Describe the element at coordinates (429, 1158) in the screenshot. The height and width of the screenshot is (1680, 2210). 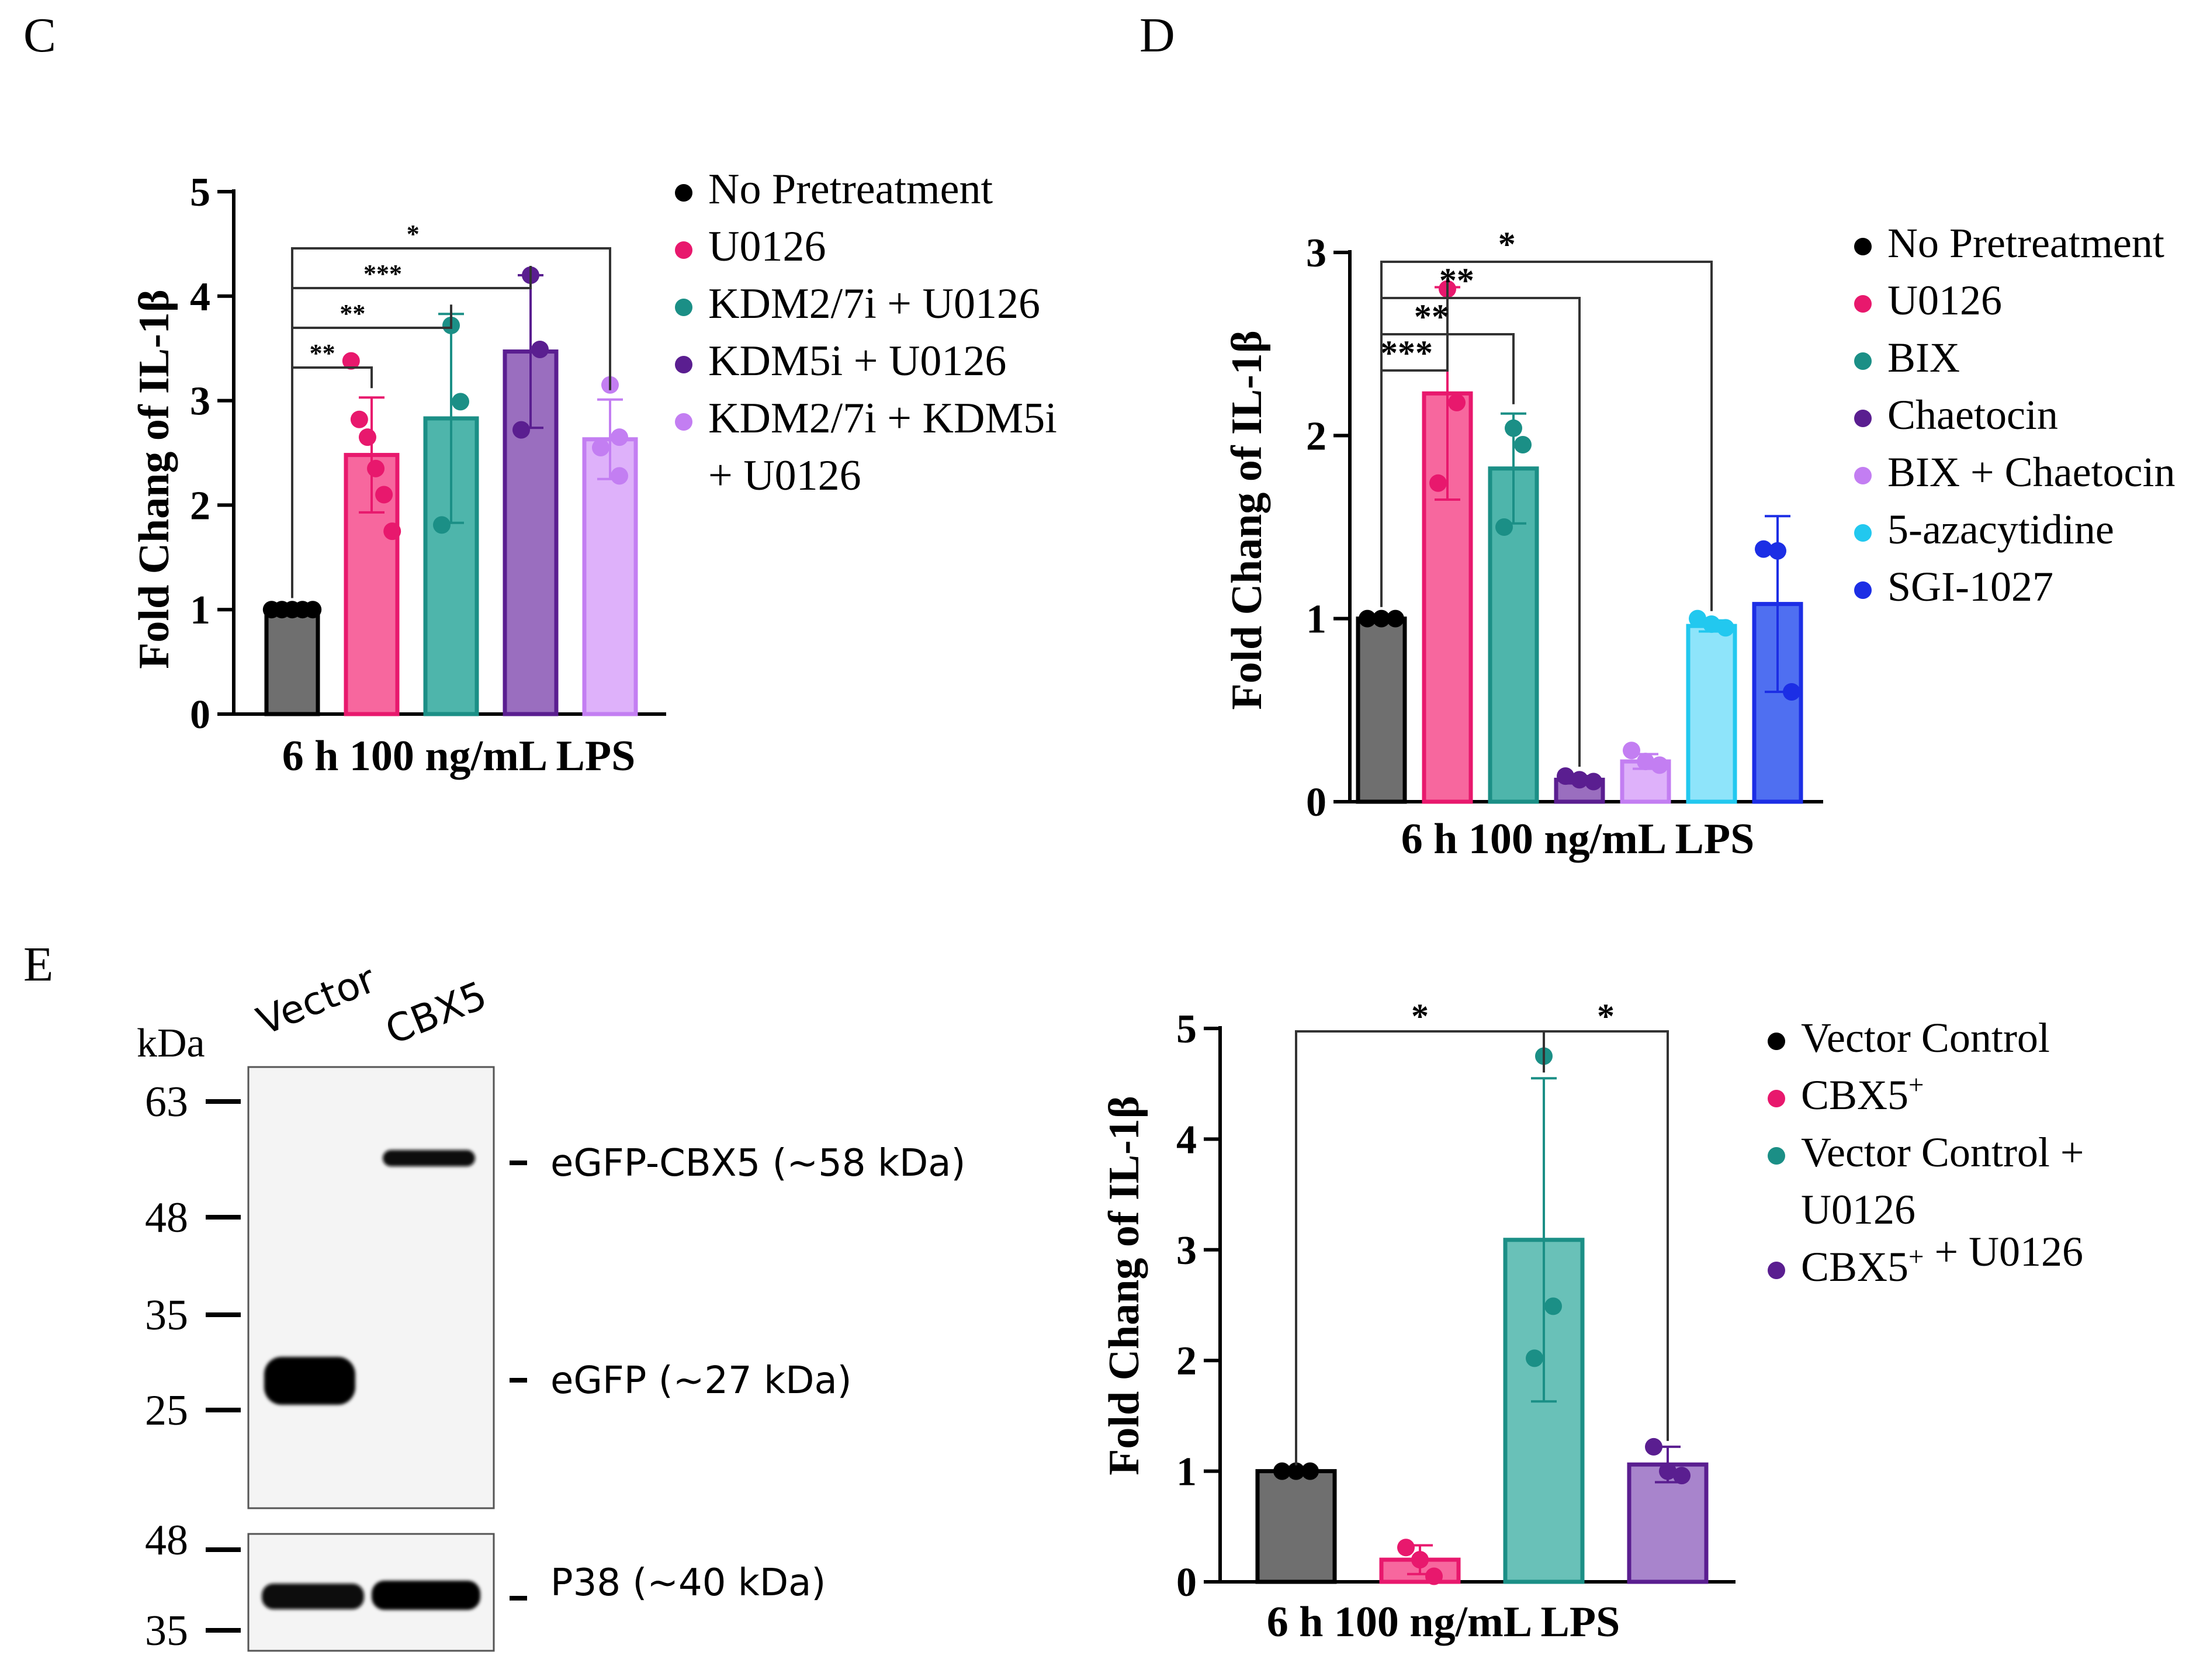
I see `band-egfp-cbx5` at that location.